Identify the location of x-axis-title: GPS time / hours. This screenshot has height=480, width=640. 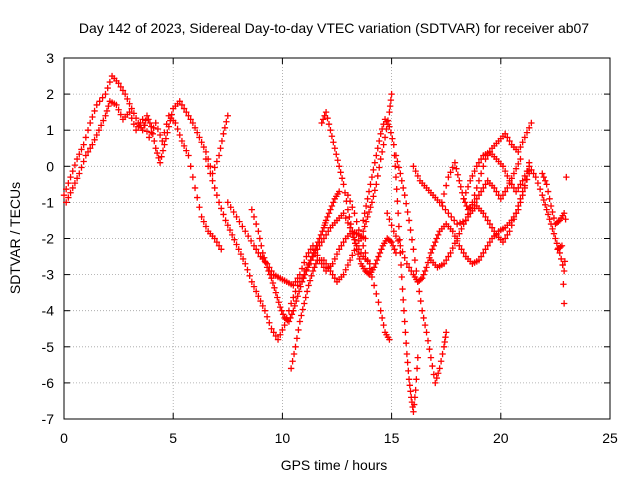
(334, 465).